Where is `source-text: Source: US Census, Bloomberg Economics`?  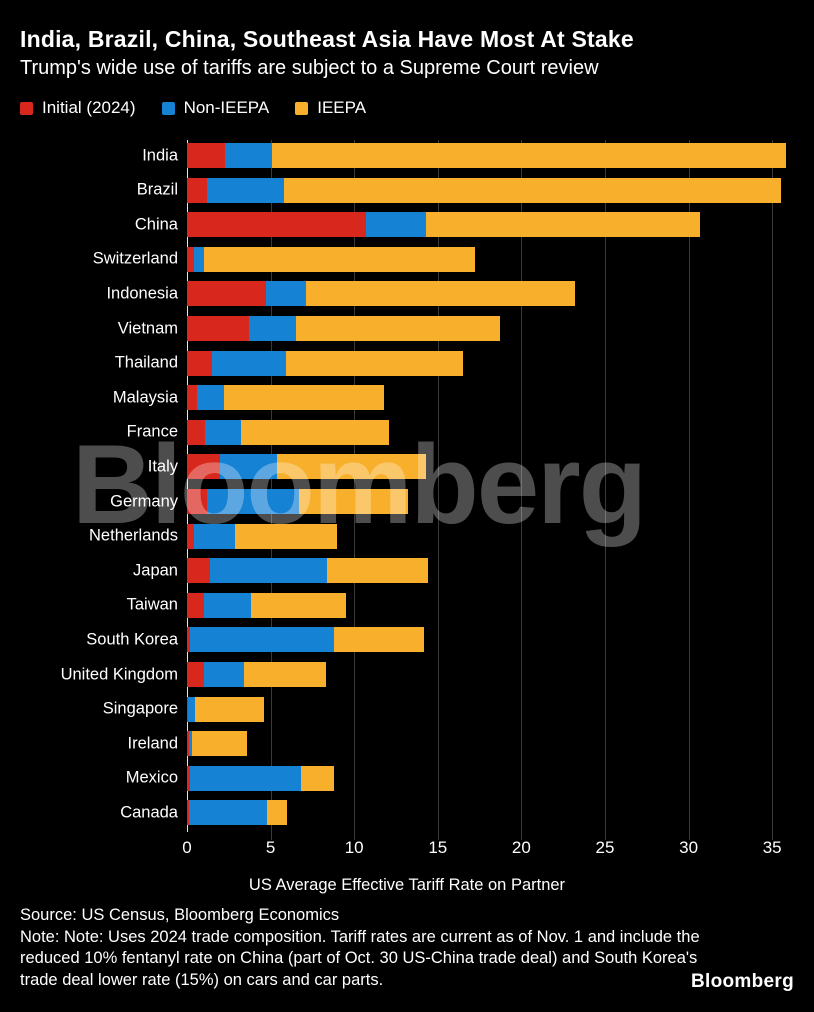 source-text: Source: US Census, Bloomberg Economics is located at coordinates (180, 915).